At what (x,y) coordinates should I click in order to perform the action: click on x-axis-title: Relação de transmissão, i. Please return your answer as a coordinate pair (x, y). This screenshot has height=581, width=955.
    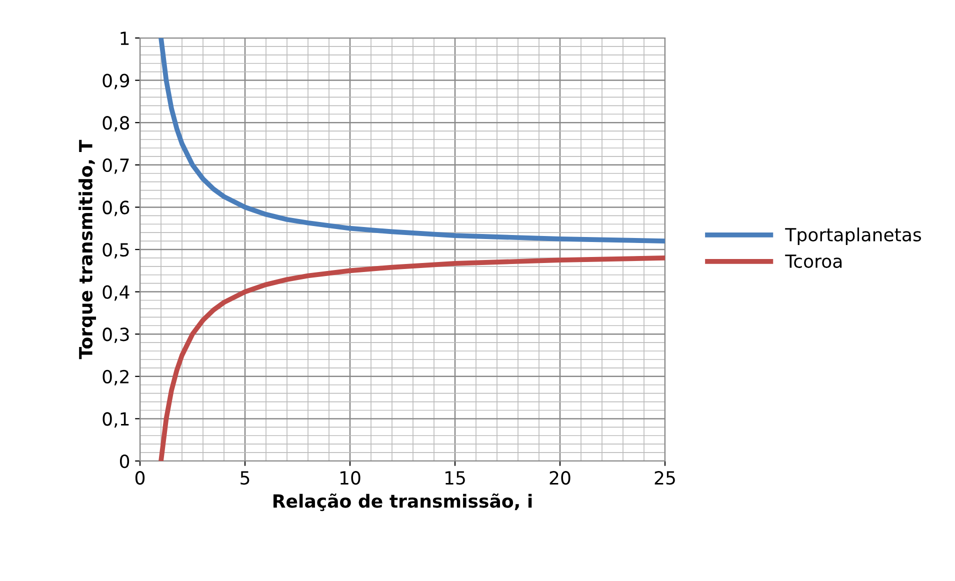
    Looking at the image, I should click on (403, 503).